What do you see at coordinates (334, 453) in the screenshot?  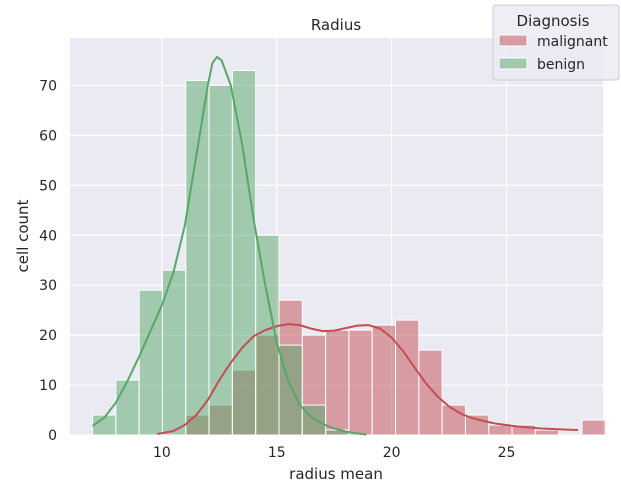 I see `x-tick-labels: 10 15 20 25` at bounding box center [334, 453].